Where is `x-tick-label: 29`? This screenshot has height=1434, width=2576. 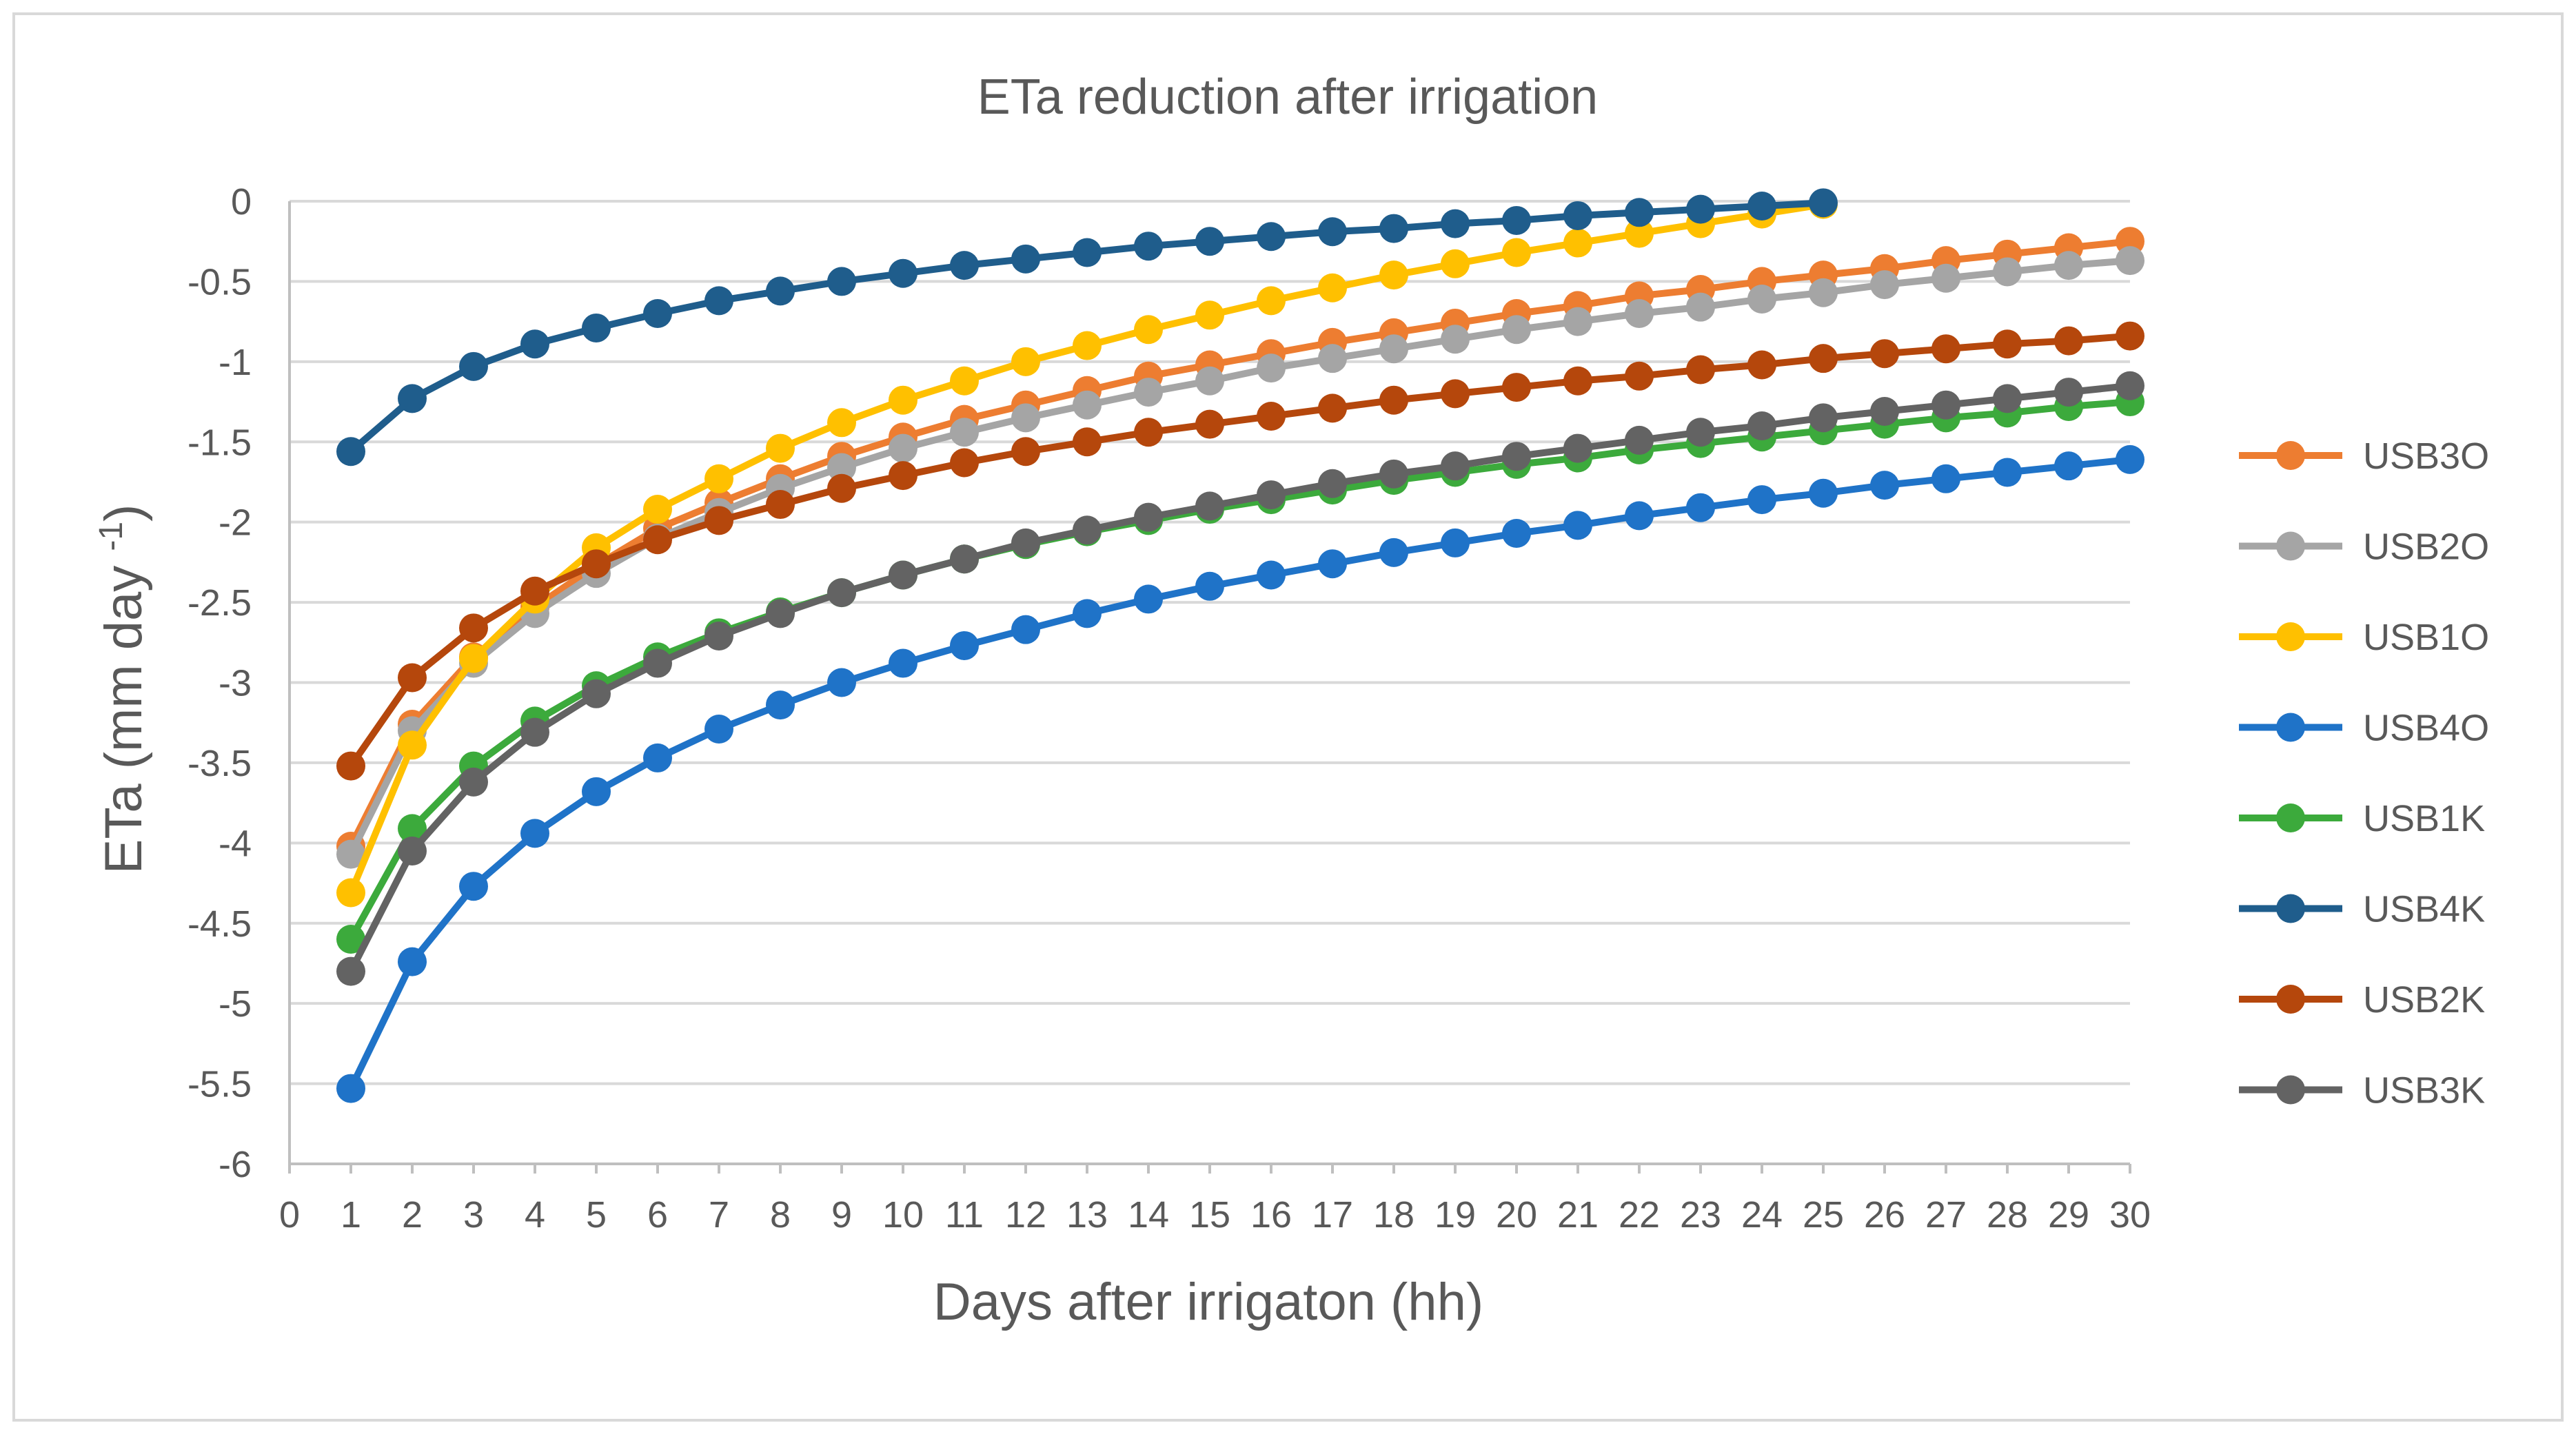 x-tick-label: 29 is located at coordinates (2068, 1215).